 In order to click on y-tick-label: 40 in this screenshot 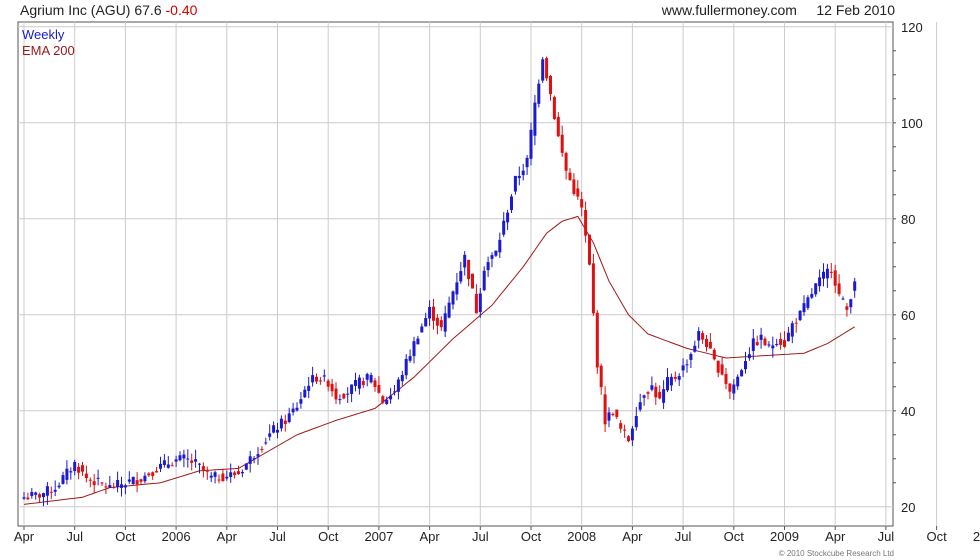, I will do `click(908, 411)`.